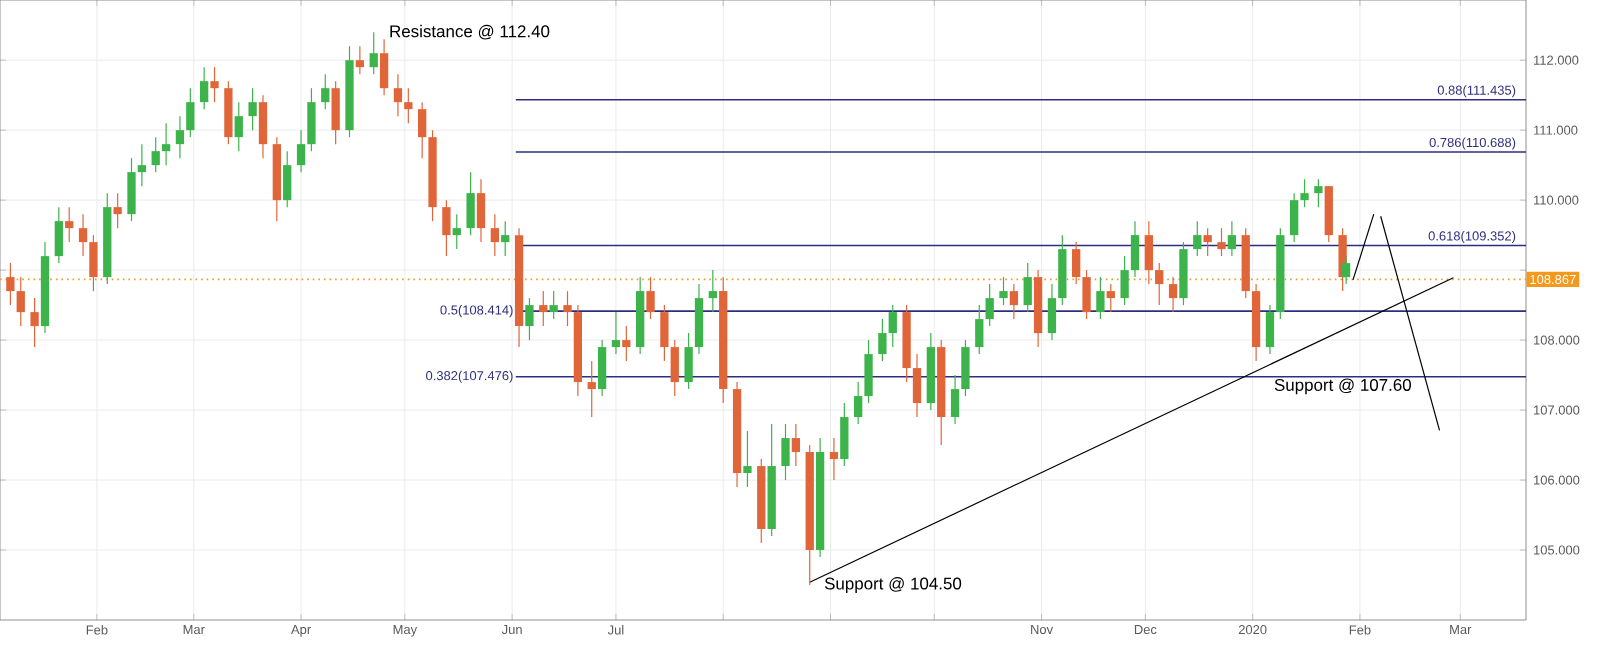 This screenshot has width=1600, height=654. Describe the element at coordinates (893, 585) in the screenshot. I see `annotation: Support @ 104.50` at that location.